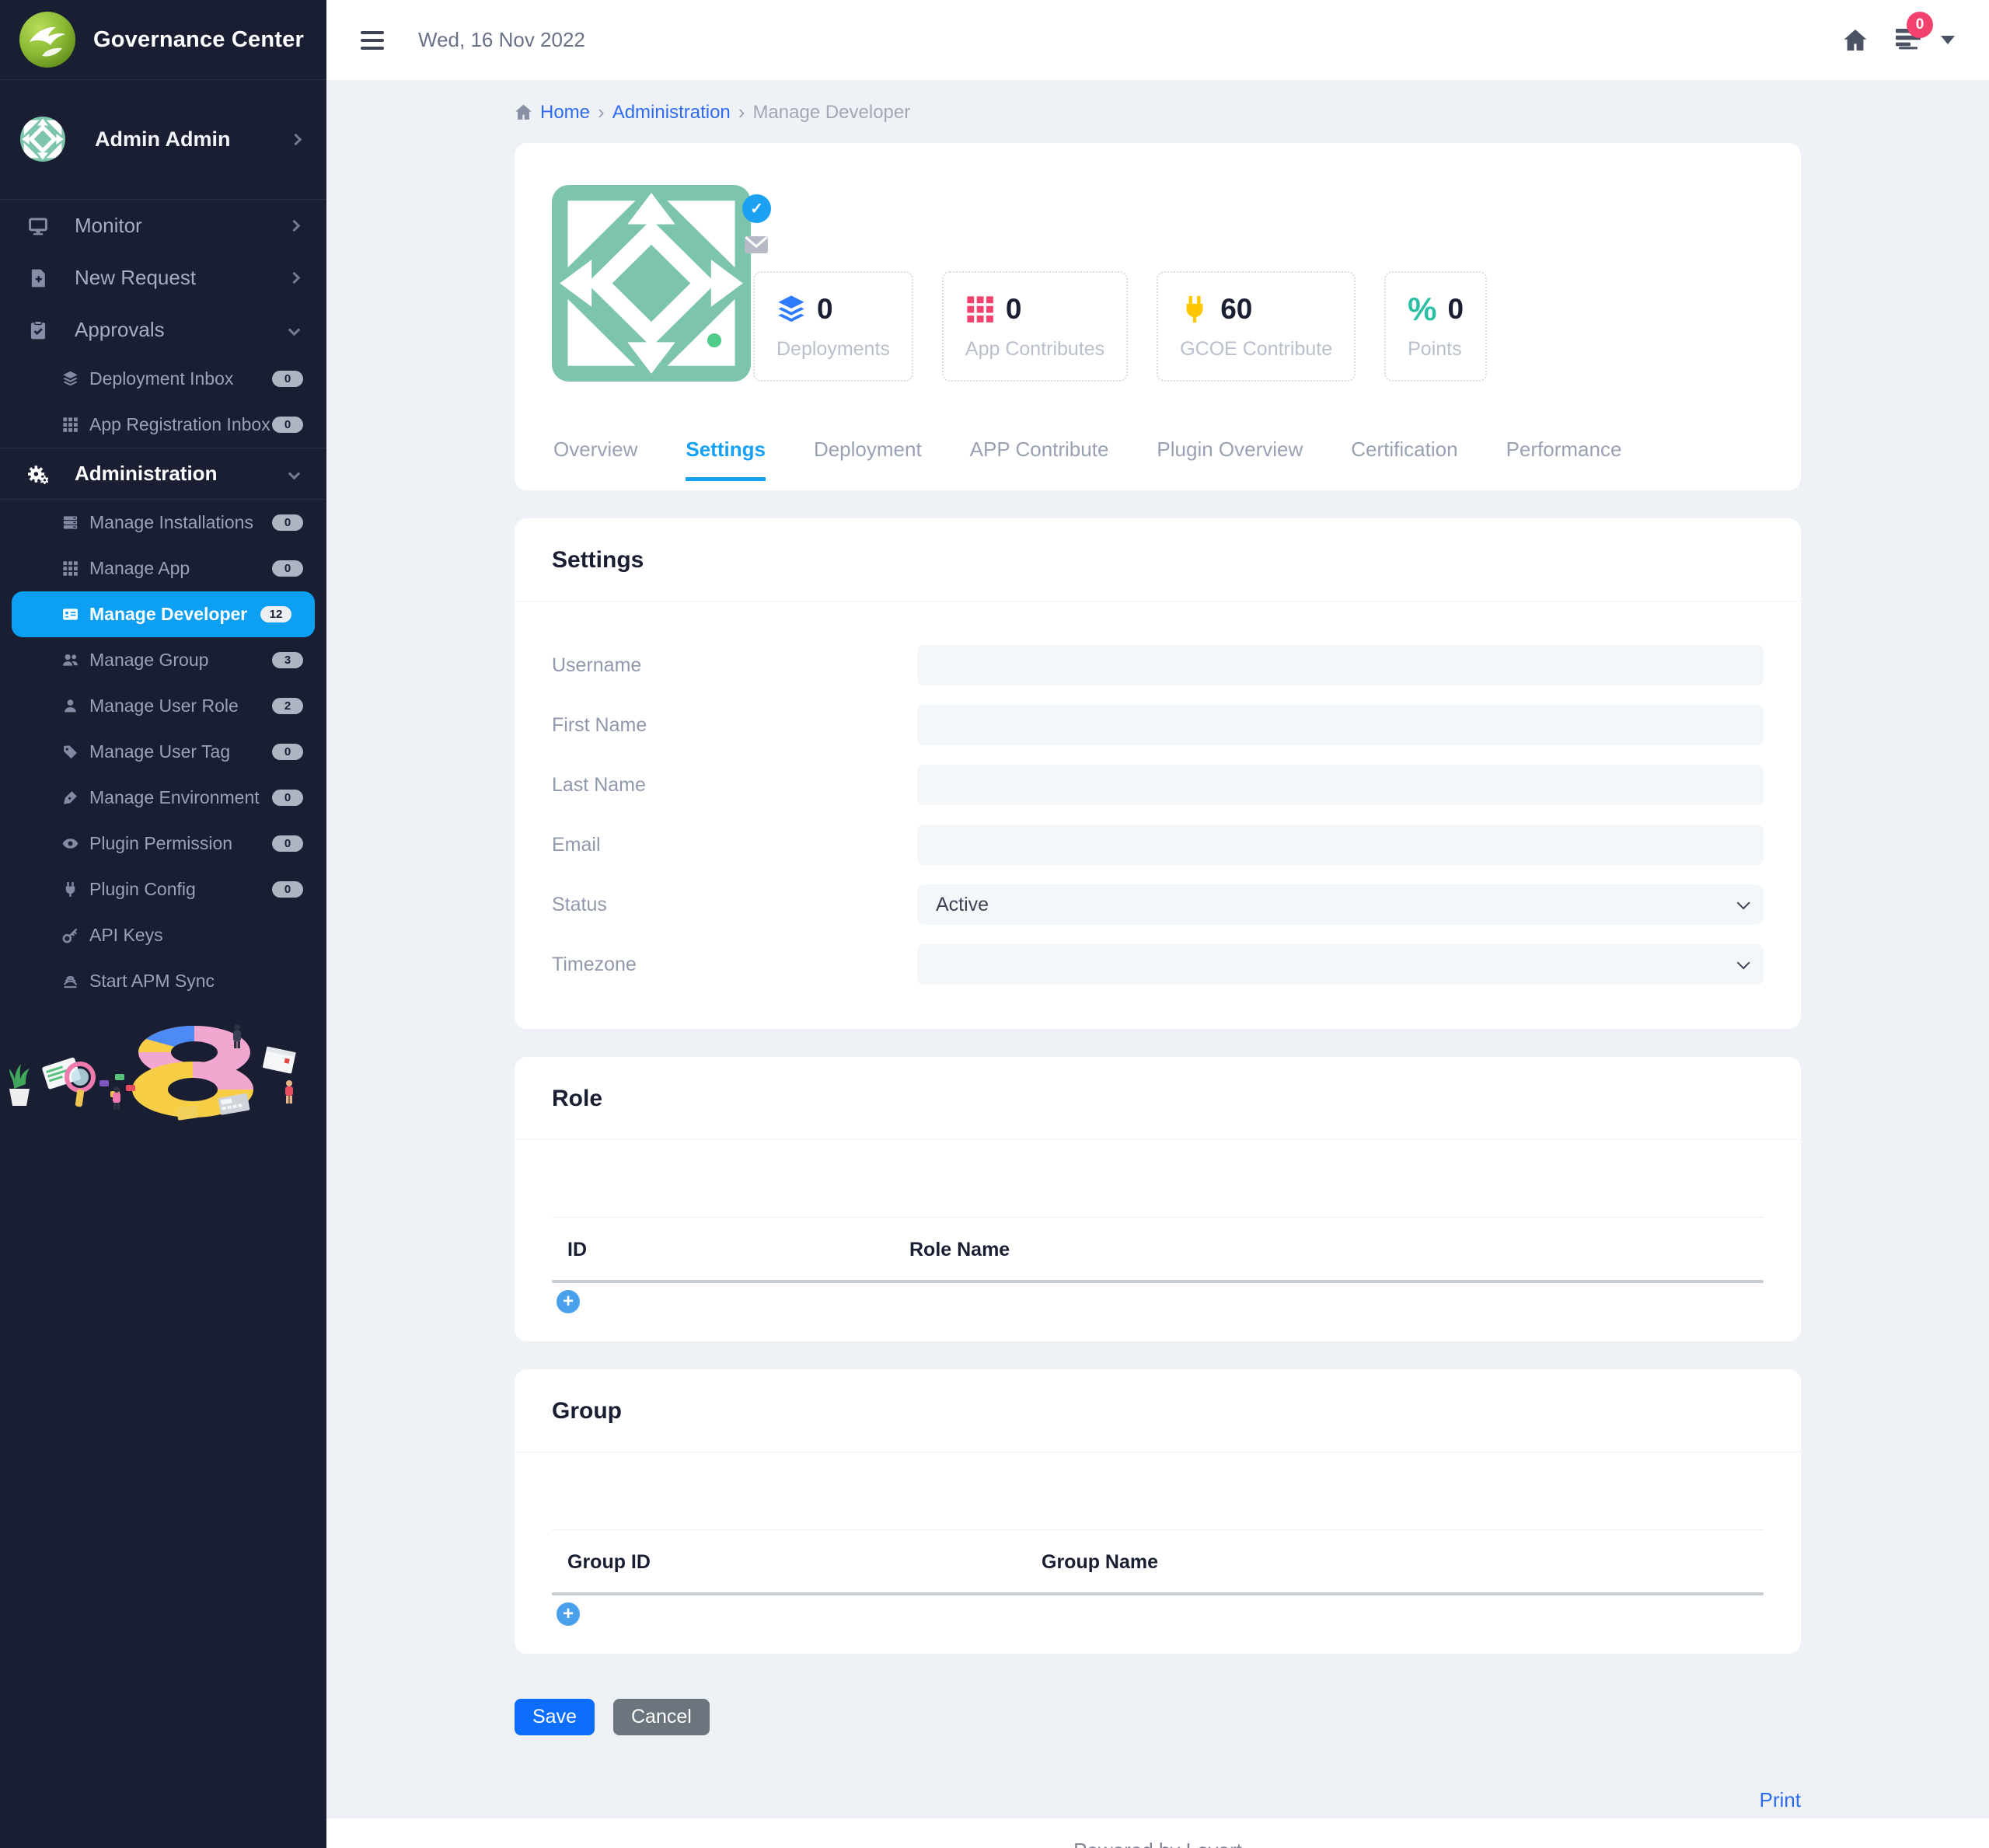 The width and height of the screenshot is (1989, 1848). Describe the element at coordinates (163, 752) in the screenshot. I see `sidebar-item-manage-user-tag: Manage User Tag 0` at that location.